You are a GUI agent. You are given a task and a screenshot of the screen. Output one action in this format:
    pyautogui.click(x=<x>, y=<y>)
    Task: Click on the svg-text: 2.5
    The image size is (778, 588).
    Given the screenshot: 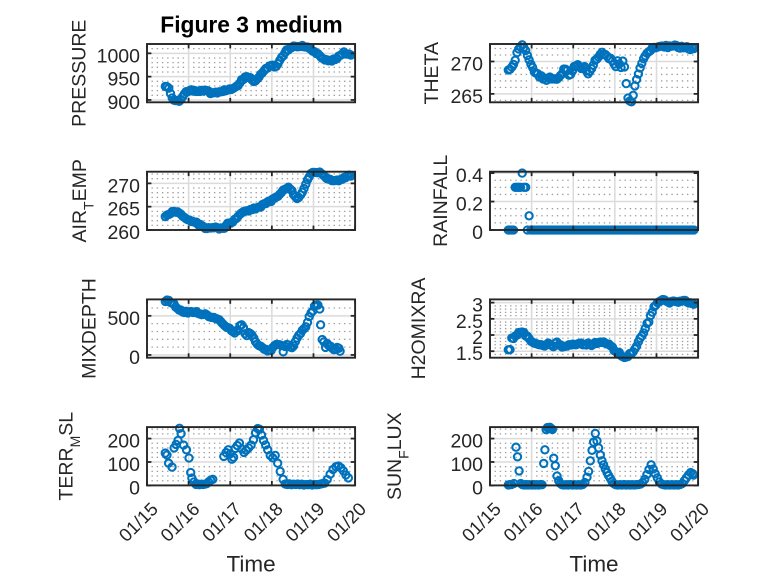 What is the action you would take?
    pyautogui.click(x=469, y=322)
    